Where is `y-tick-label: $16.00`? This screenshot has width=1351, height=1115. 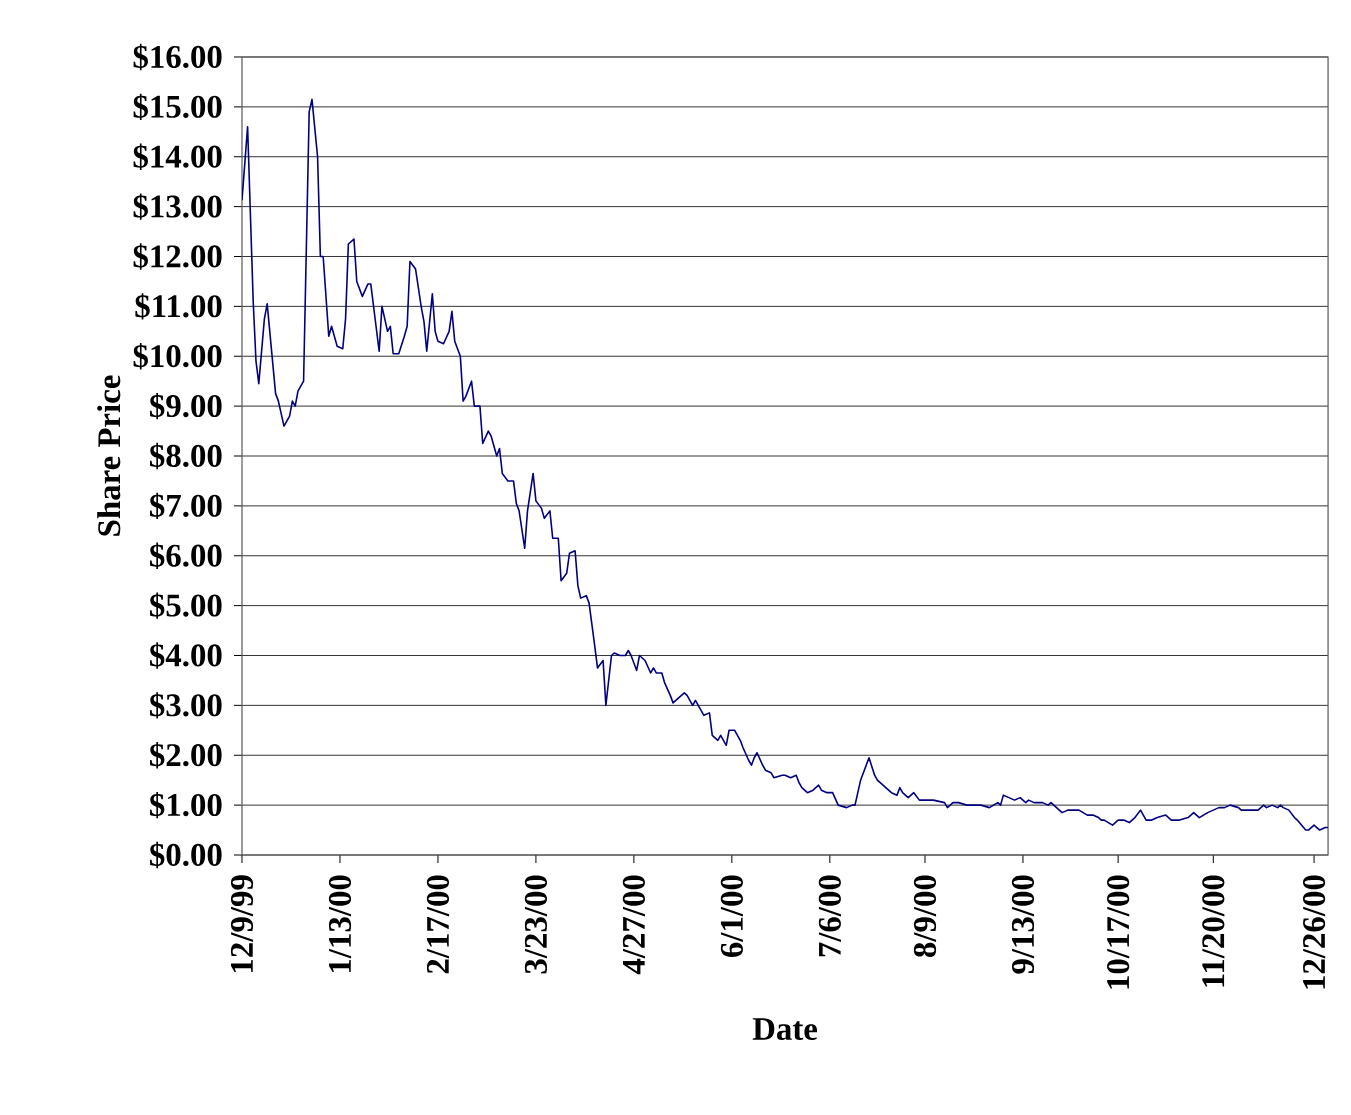
y-tick-label: $16.00 is located at coordinates (177, 57).